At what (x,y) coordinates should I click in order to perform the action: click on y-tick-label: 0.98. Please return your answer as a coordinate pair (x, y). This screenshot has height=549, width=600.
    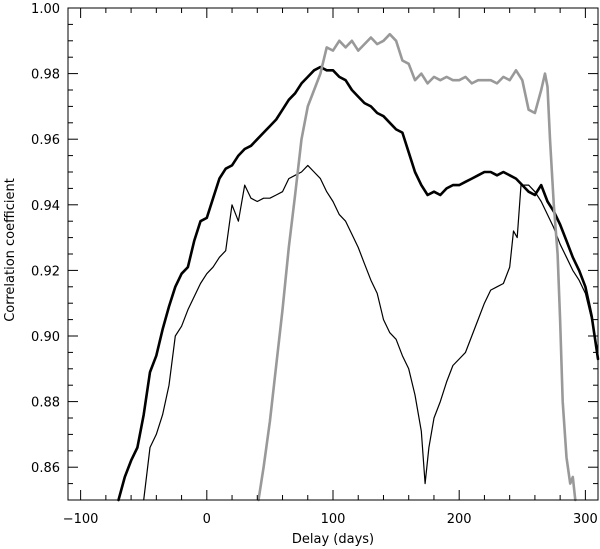
    Looking at the image, I should click on (45, 75).